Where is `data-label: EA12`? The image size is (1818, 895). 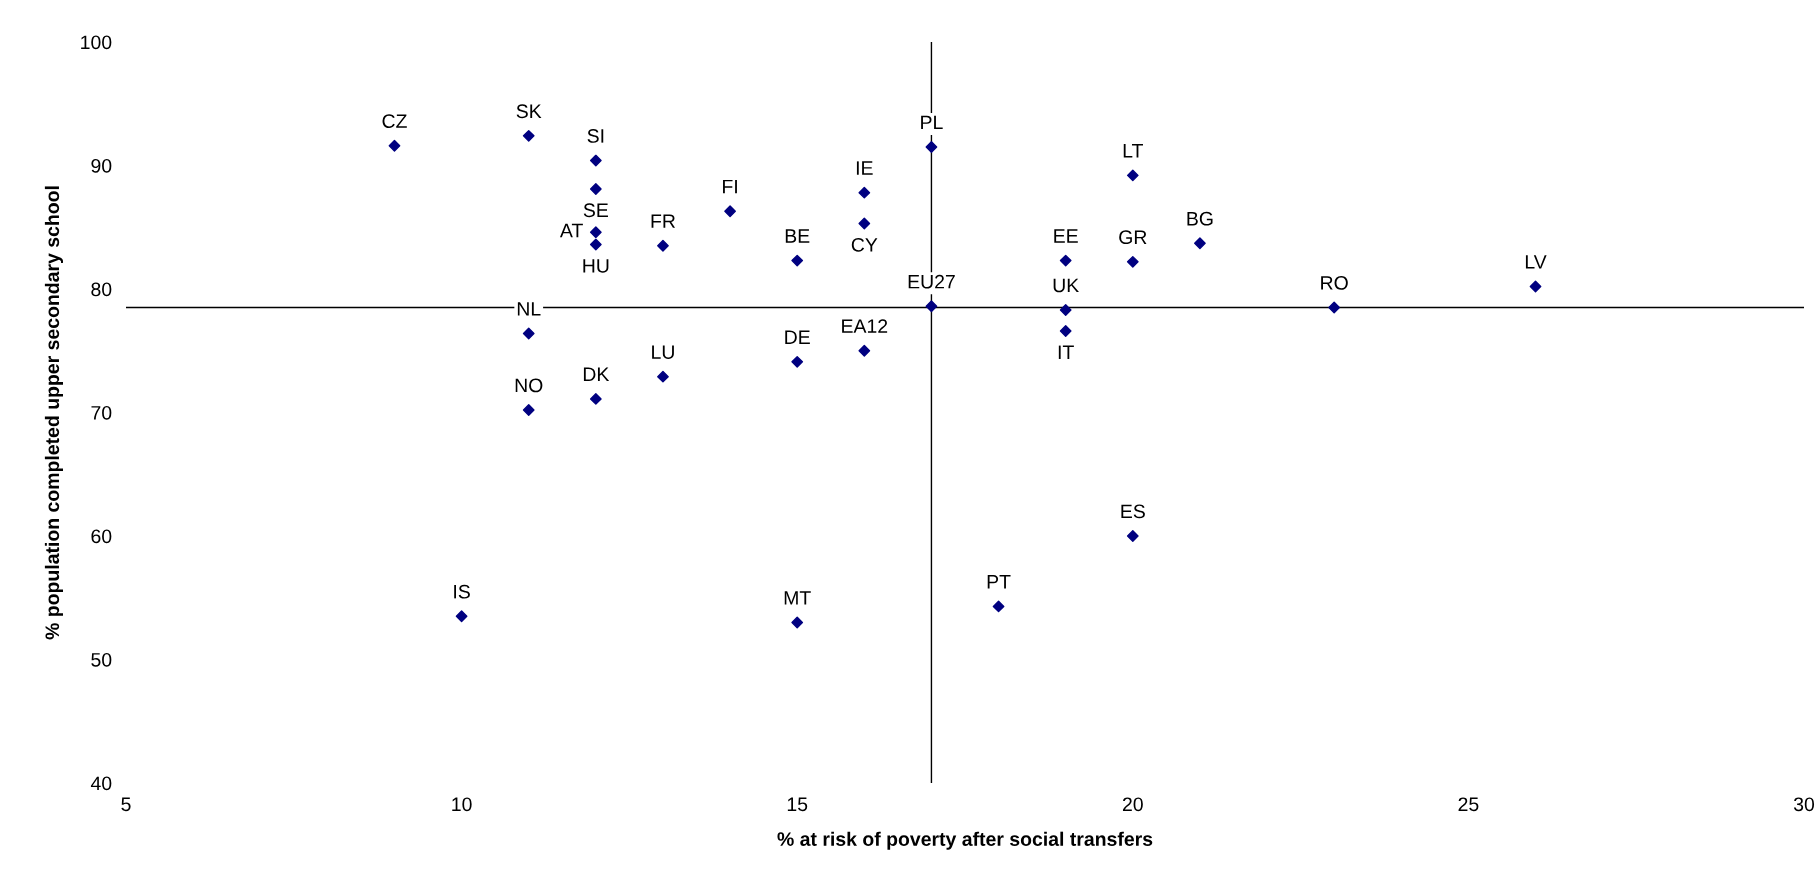 data-label: EA12 is located at coordinates (865, 326).